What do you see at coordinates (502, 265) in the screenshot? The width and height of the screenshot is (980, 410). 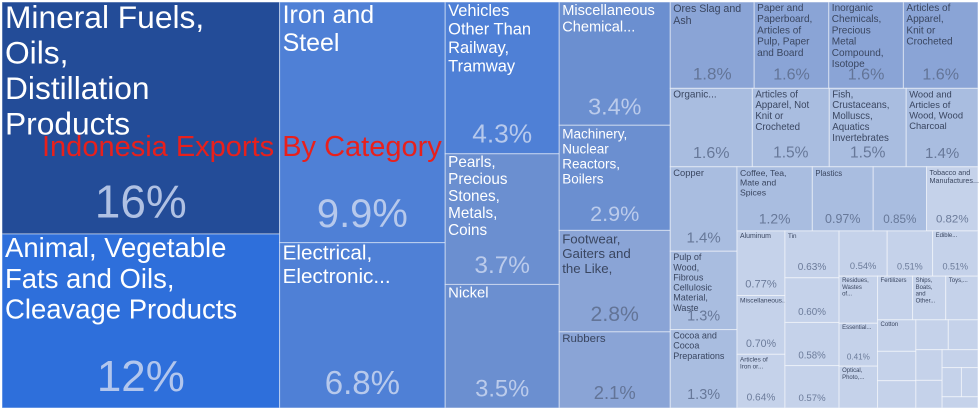 I see `value-label: 3.7%` at bounding box center [502, 265].